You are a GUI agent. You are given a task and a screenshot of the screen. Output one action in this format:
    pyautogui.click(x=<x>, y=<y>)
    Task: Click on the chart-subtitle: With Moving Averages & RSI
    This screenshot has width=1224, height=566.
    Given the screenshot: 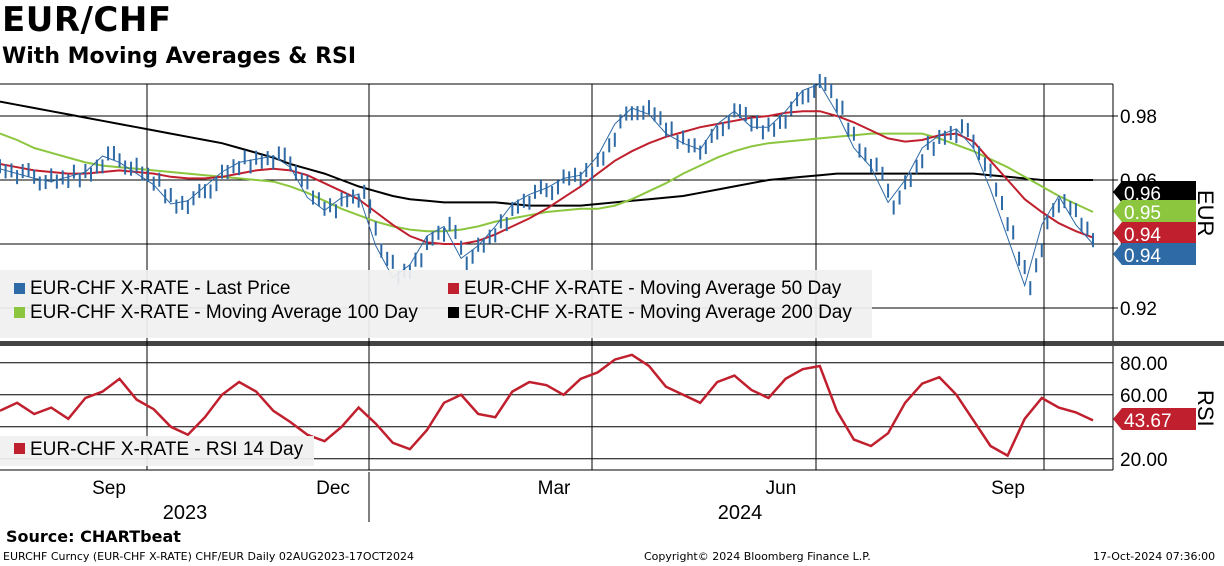 What is the action you would take?
    pyautogui.click(x=179, y=56)
    